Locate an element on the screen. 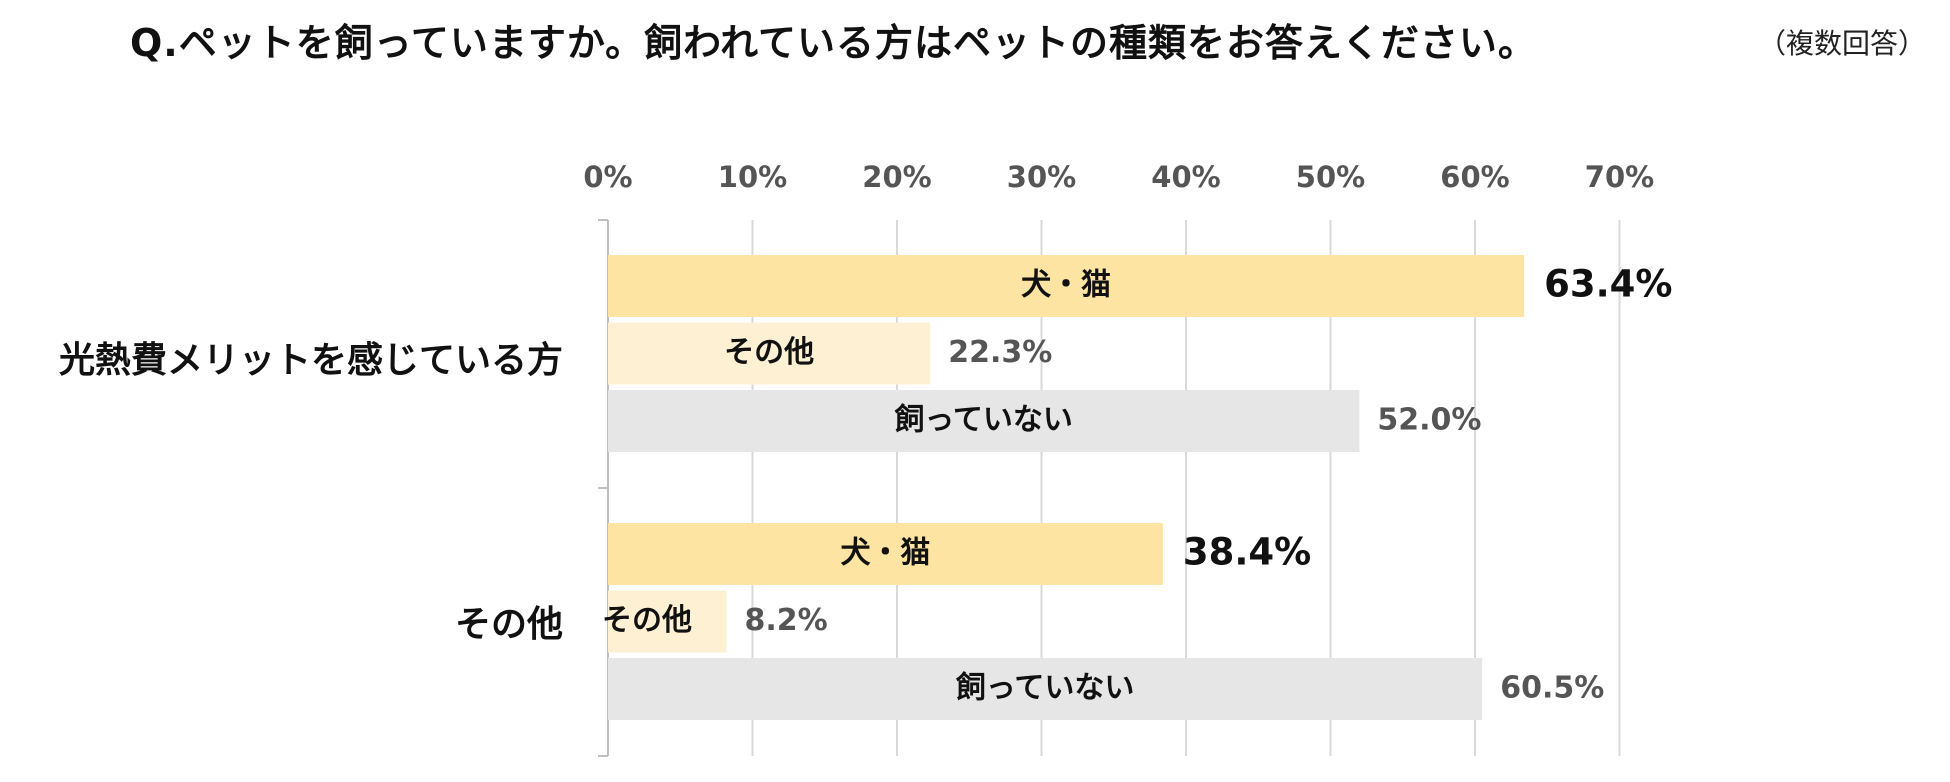  tick-layer: 0% 10% 20% 30% 40% 50% 60% 70% is located at coordinates (1118, 177).